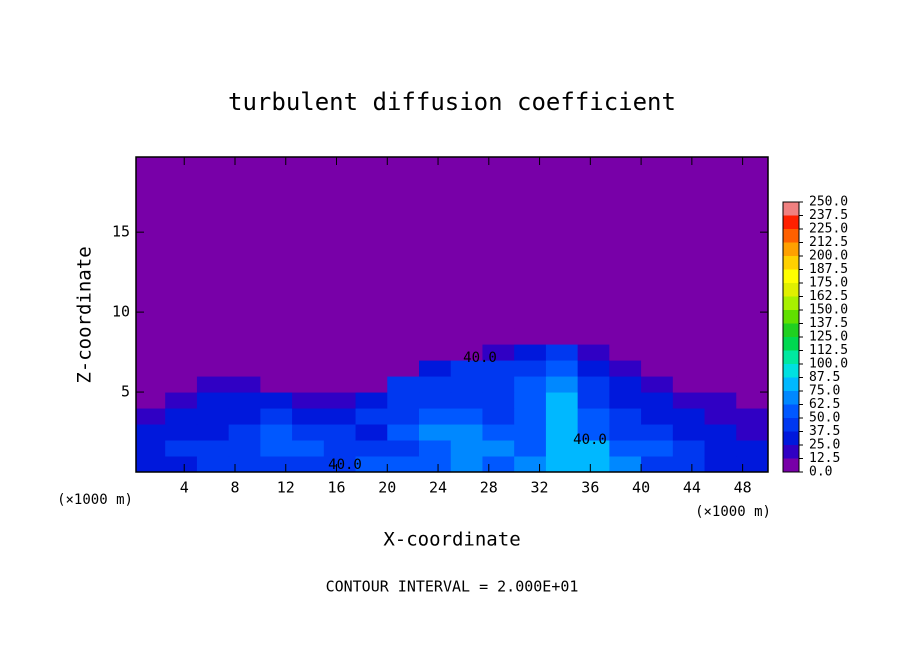  Describe the element at coordinates (824, 377) in the screenshot. I see `colorbar-tick-label: 87.5` at that location.